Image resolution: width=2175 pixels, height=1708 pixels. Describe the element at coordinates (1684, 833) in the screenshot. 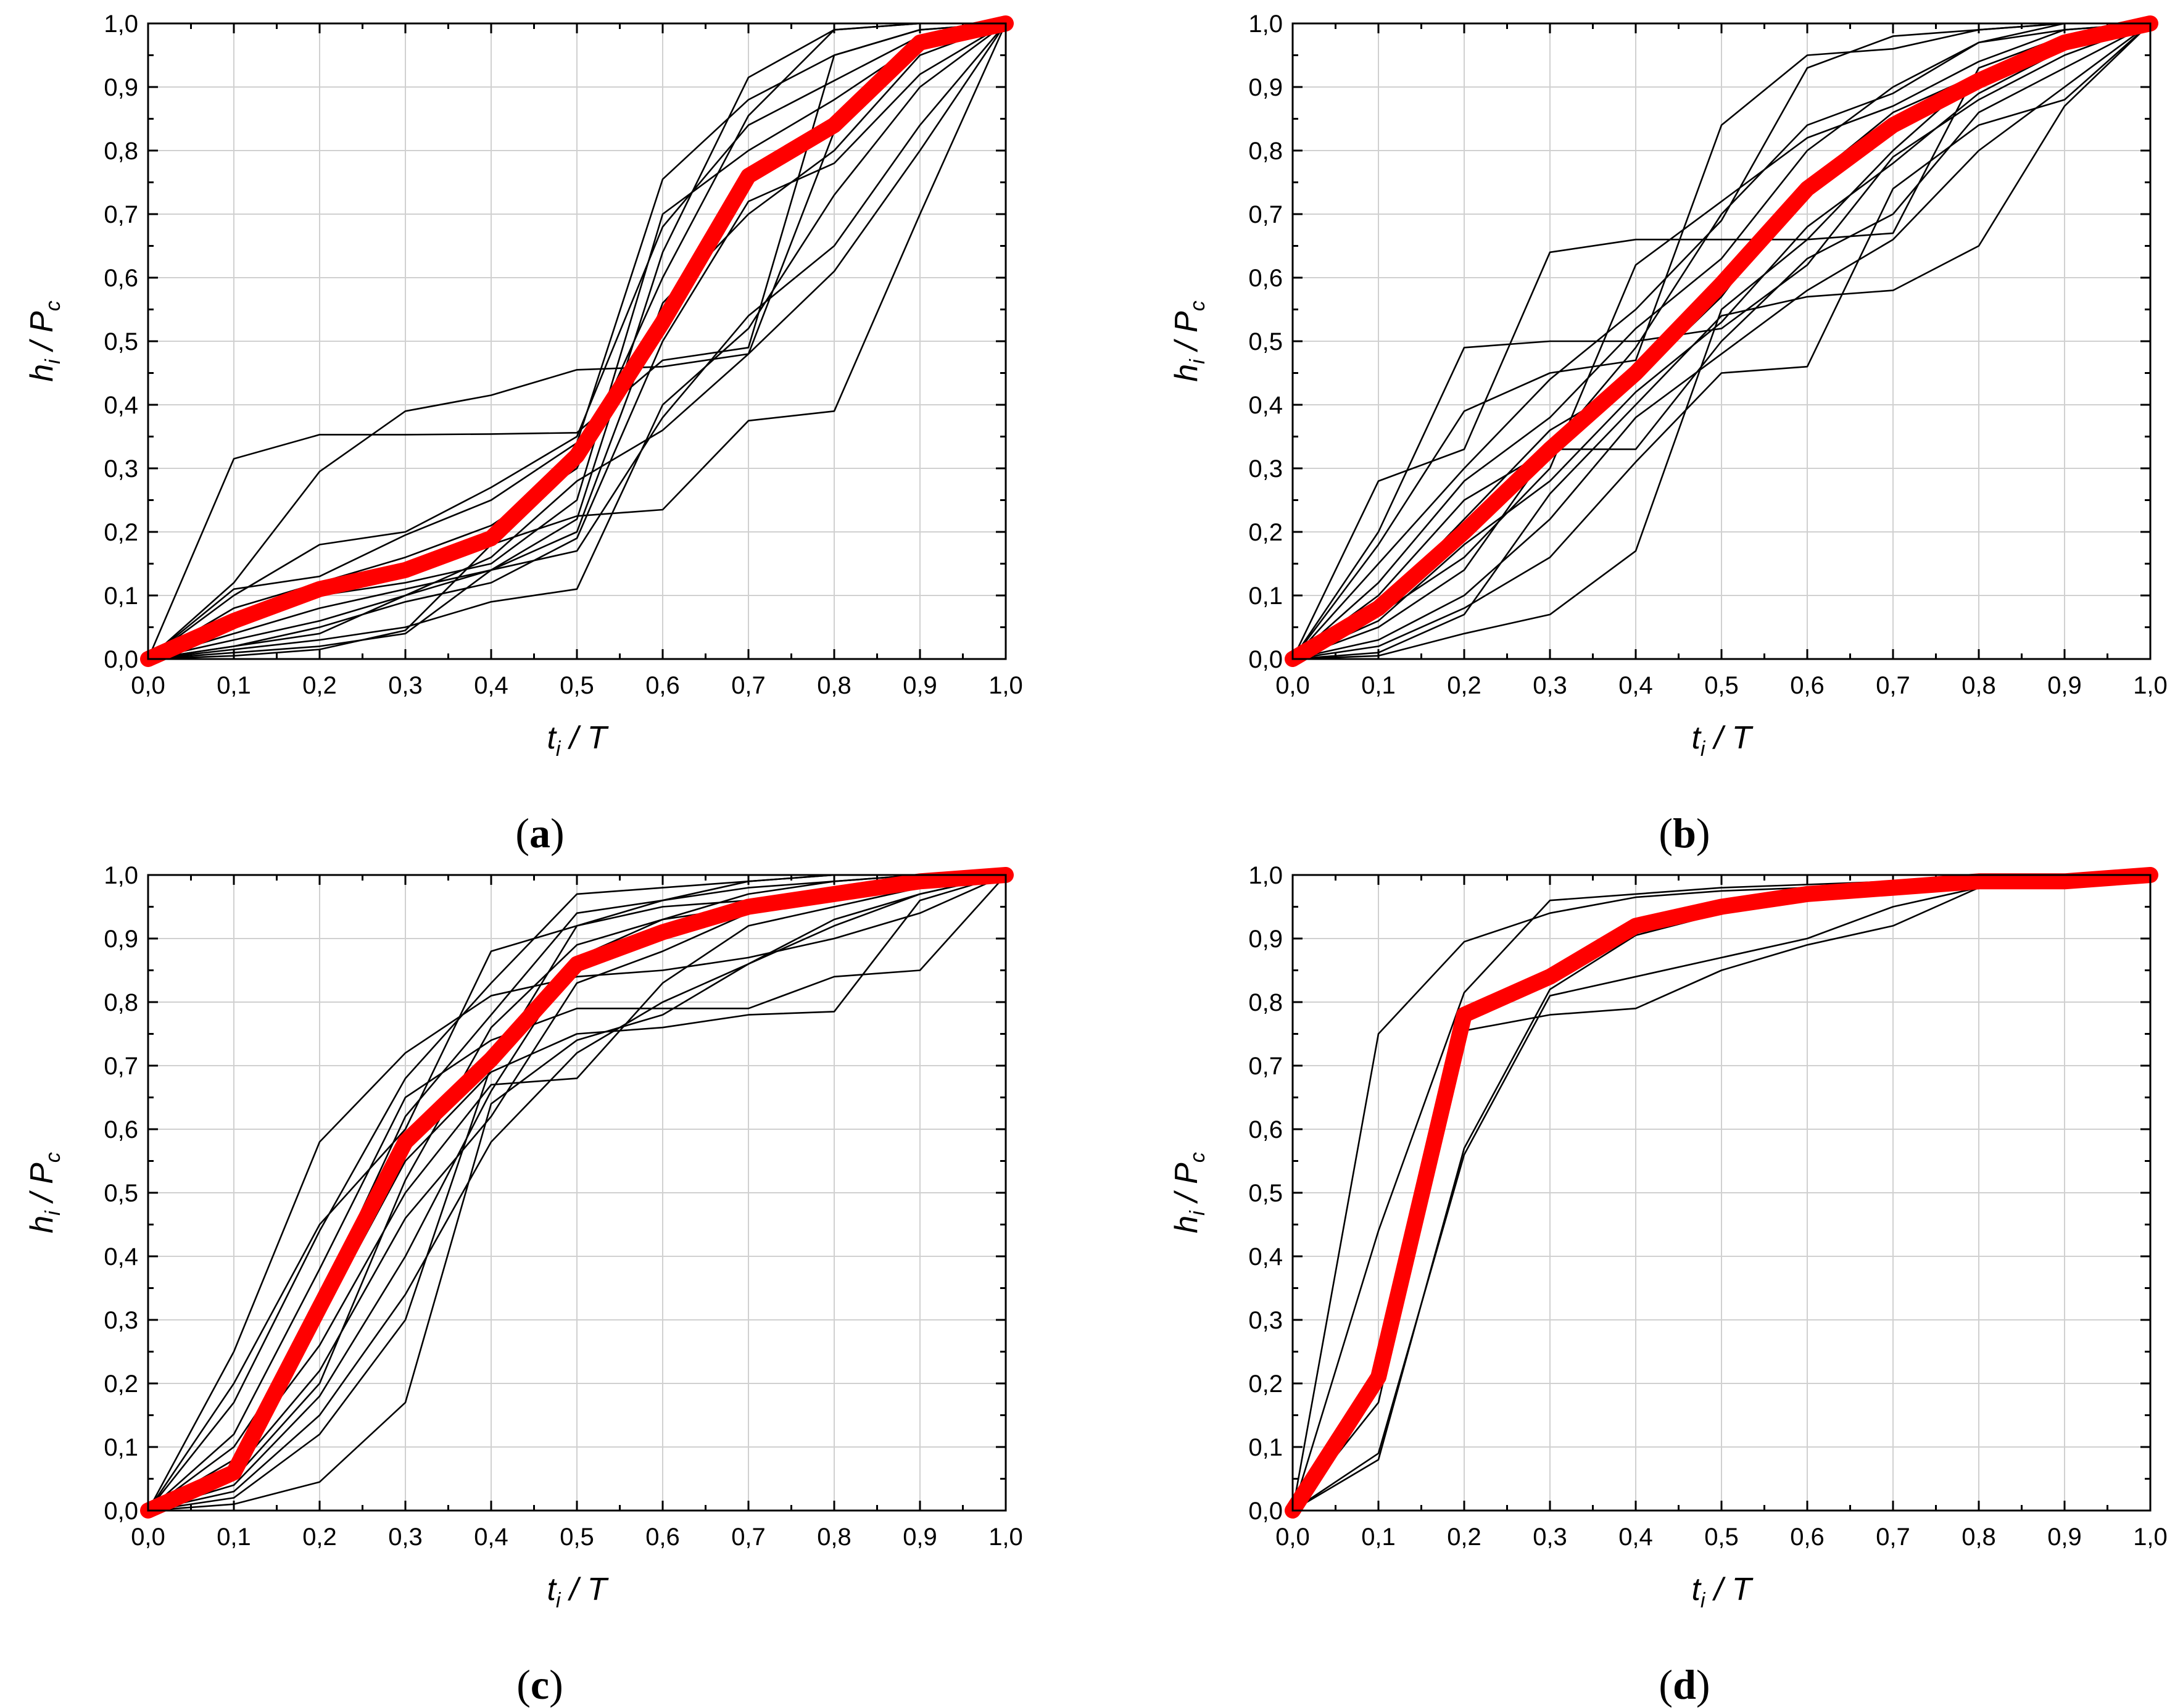

I see `panel-caption: (b)` at that location.